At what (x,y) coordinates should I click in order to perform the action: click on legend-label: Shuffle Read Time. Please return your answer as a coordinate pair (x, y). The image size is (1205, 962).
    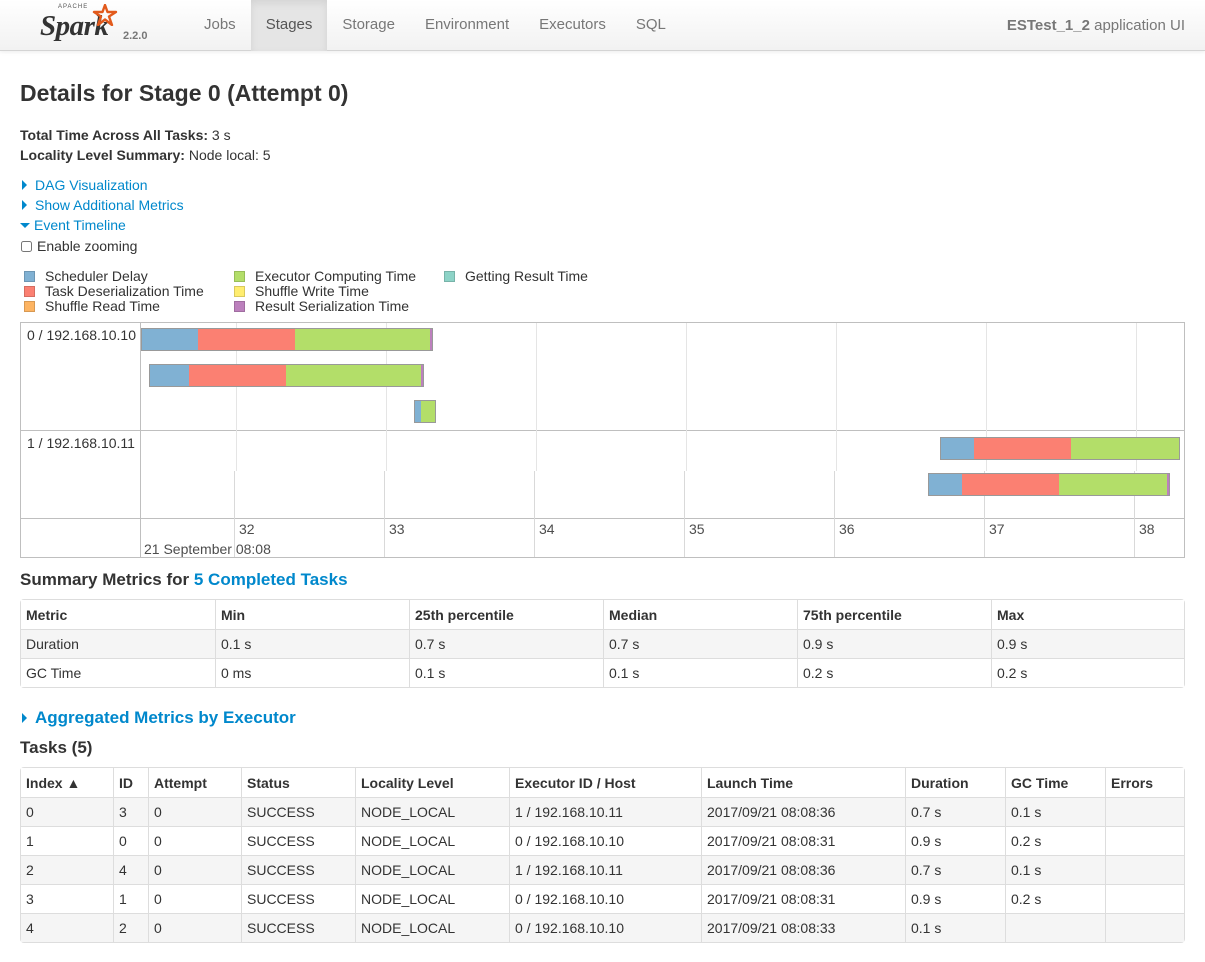
    Looking at the image, I should click on (102, 306).